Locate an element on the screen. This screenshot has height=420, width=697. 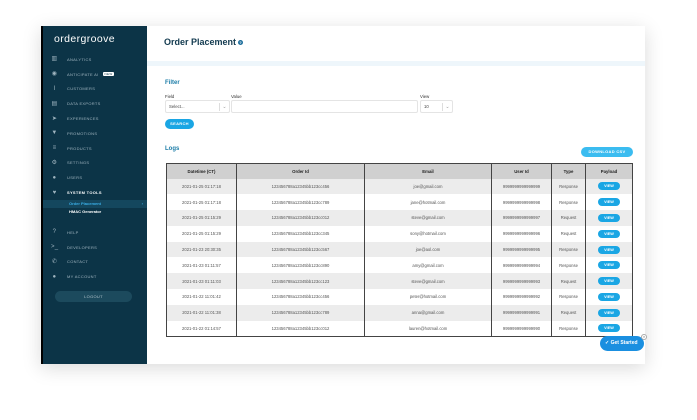
sidebar-item-help: ? Help is located at coordinates (95, 232).